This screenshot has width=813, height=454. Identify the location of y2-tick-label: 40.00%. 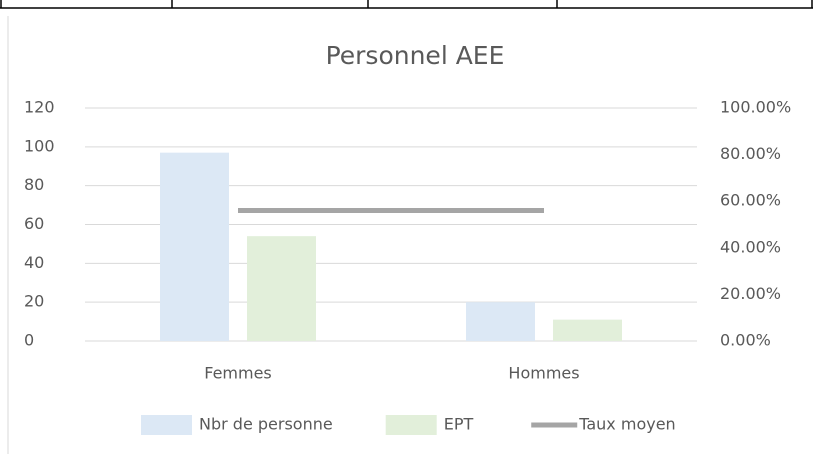
(750, 246).